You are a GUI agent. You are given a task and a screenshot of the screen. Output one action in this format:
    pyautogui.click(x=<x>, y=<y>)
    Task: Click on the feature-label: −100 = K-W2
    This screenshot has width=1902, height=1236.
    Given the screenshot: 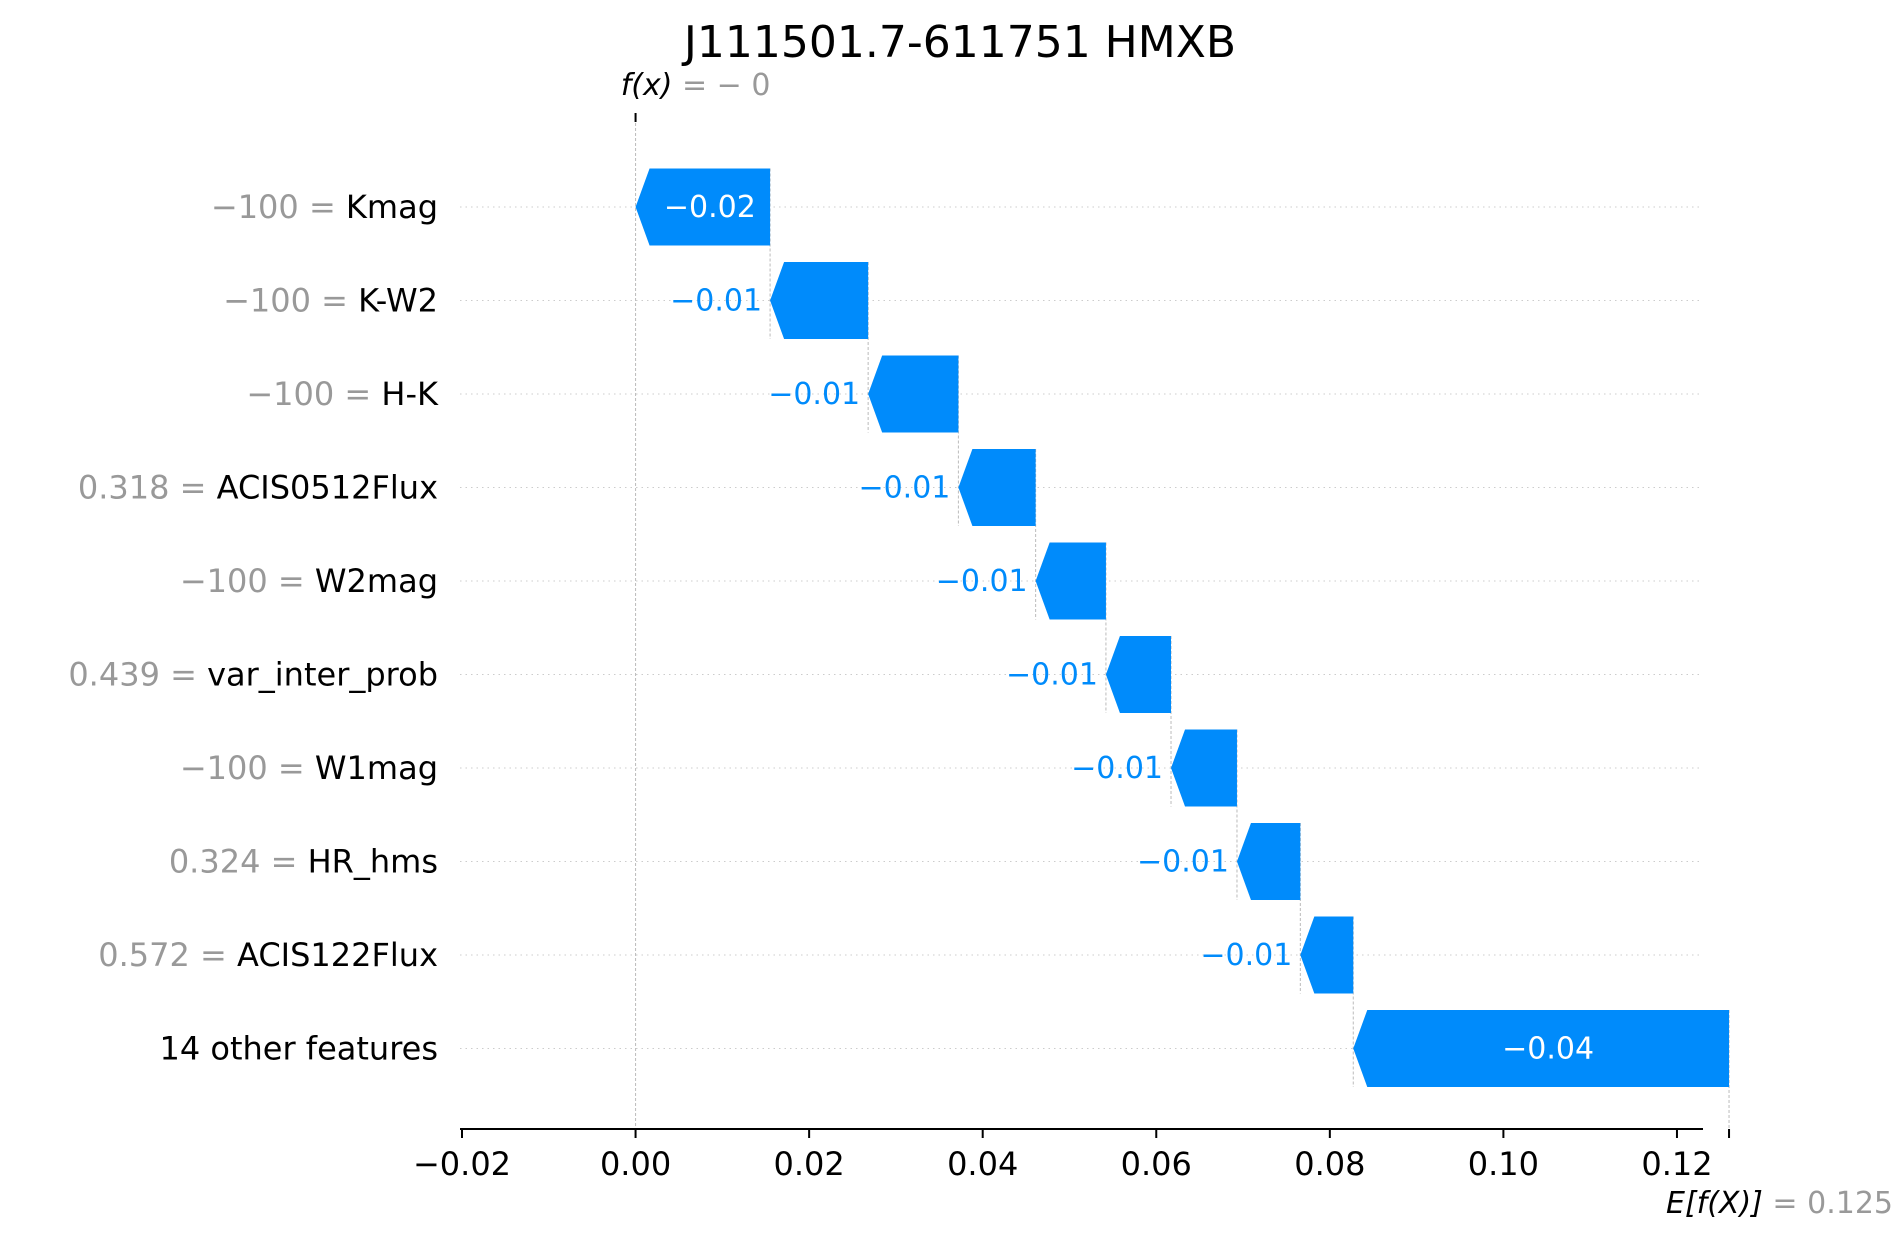 What is the action you would take?
    pyautogui.click(x=330, y=301)
    